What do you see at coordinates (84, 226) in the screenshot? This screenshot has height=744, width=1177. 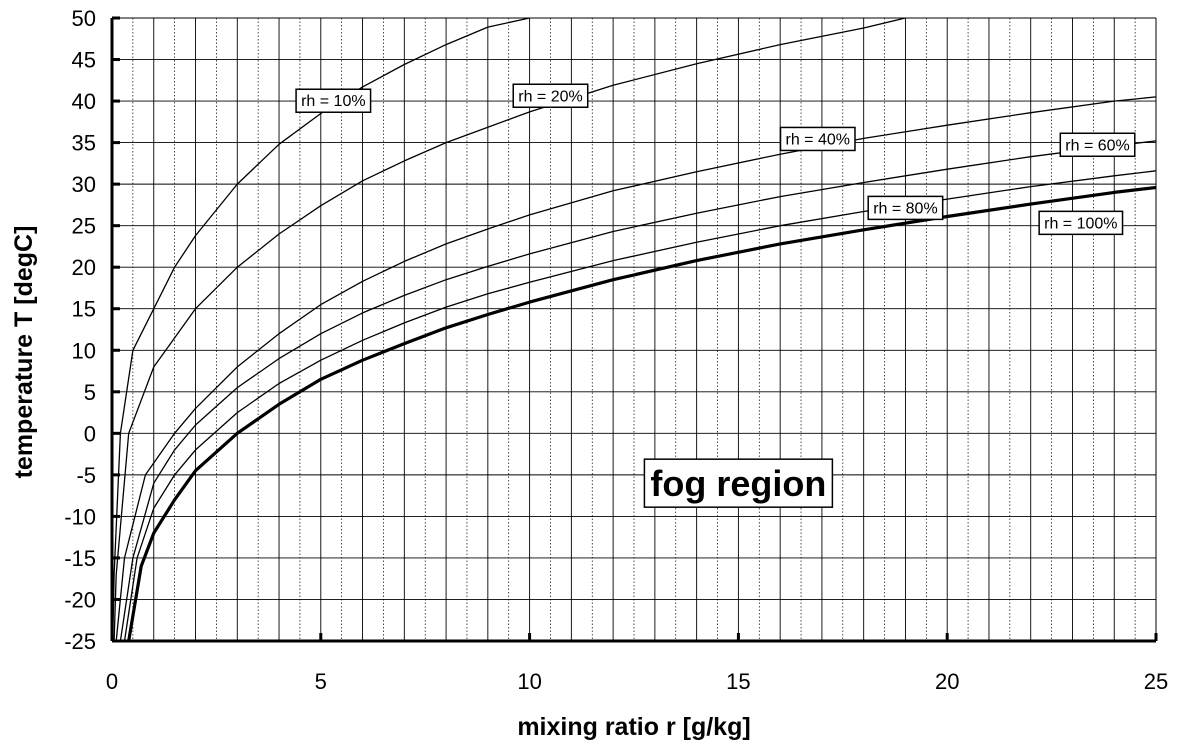 I see `y-tick-label: 25` at bounding box center [84, 226].